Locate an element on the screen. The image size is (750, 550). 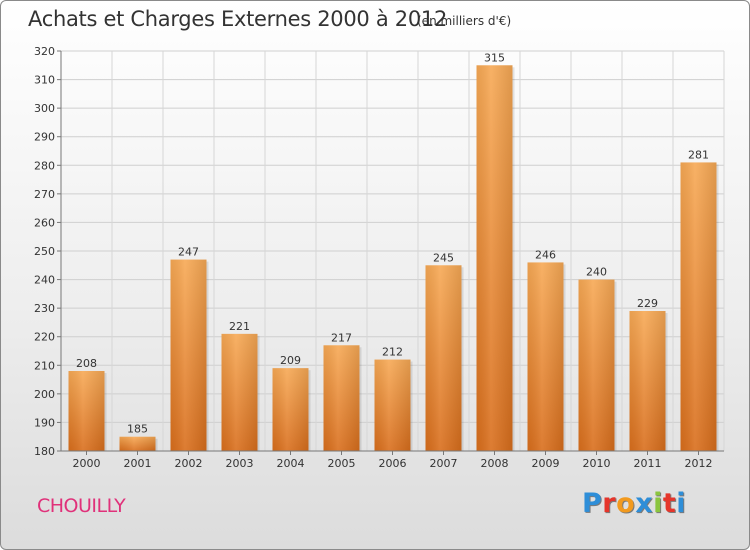
data-label: 221 is located at coordinates (239, 326).